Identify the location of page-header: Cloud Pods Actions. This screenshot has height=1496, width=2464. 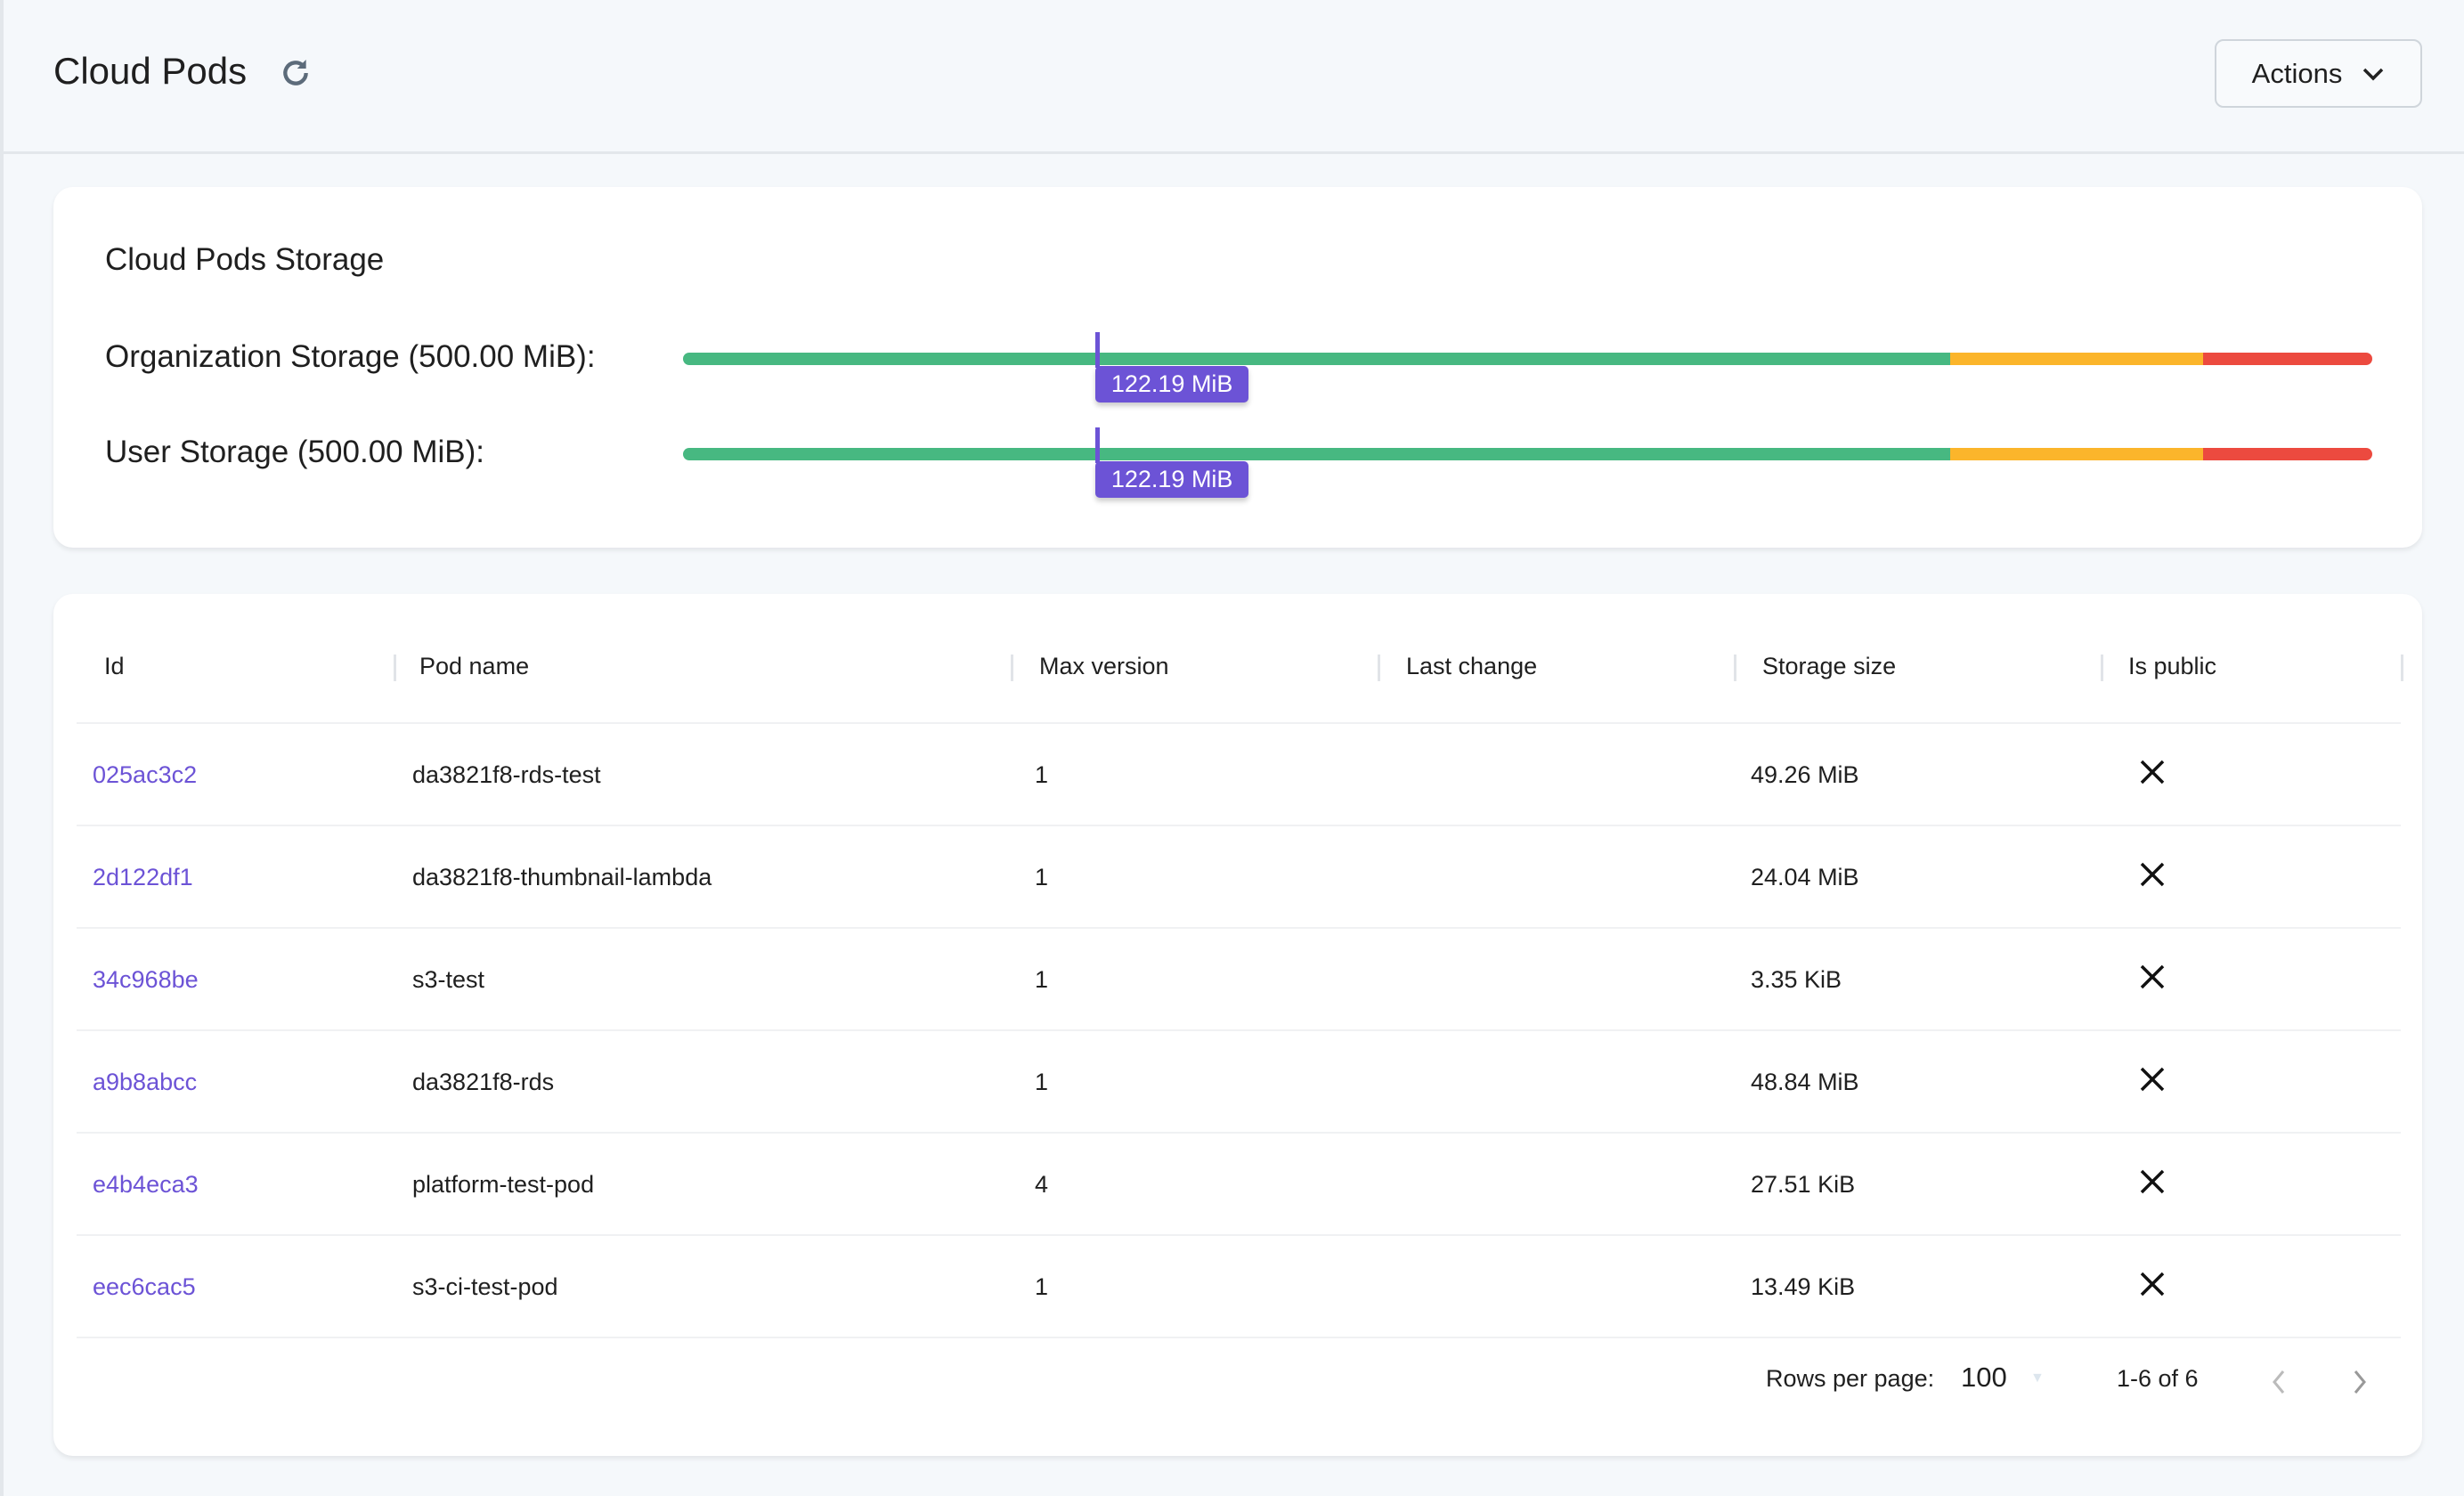
(1234, 77).